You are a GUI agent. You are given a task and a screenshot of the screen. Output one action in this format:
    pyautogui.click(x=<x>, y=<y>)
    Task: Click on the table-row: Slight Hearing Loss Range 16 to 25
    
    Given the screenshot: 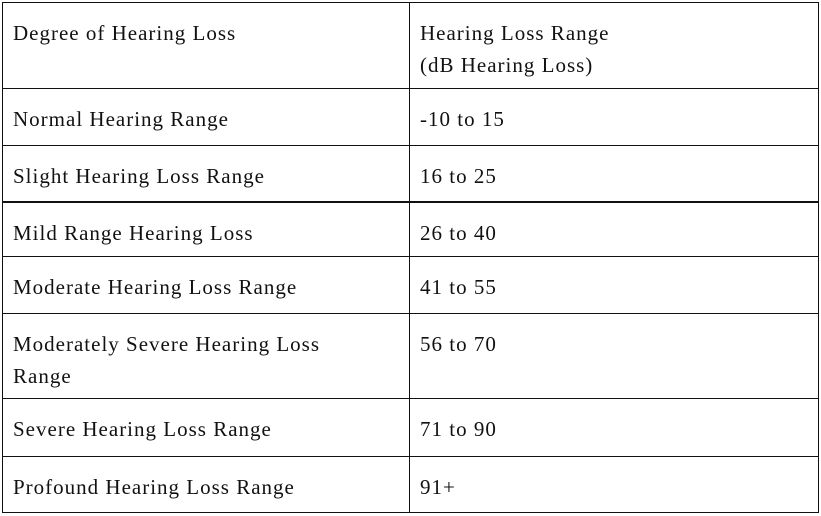 What is the action you would take?
    pyautogui.click(x=410, y=173)
    